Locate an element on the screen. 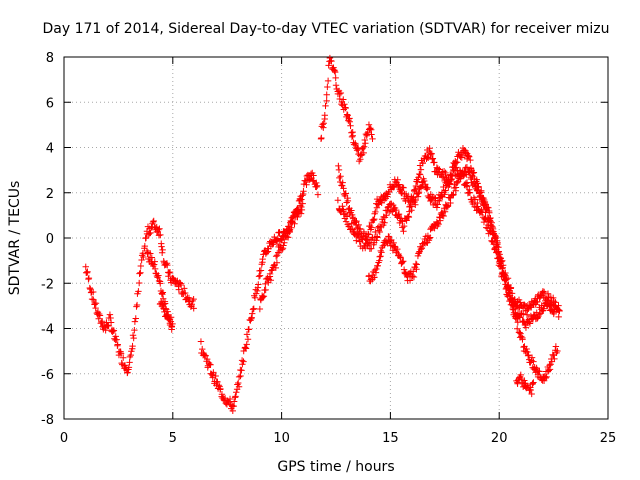 The width and height of the screenshot is (640, 480). y-tick-label: 0 is located at coordinates (50, 239).